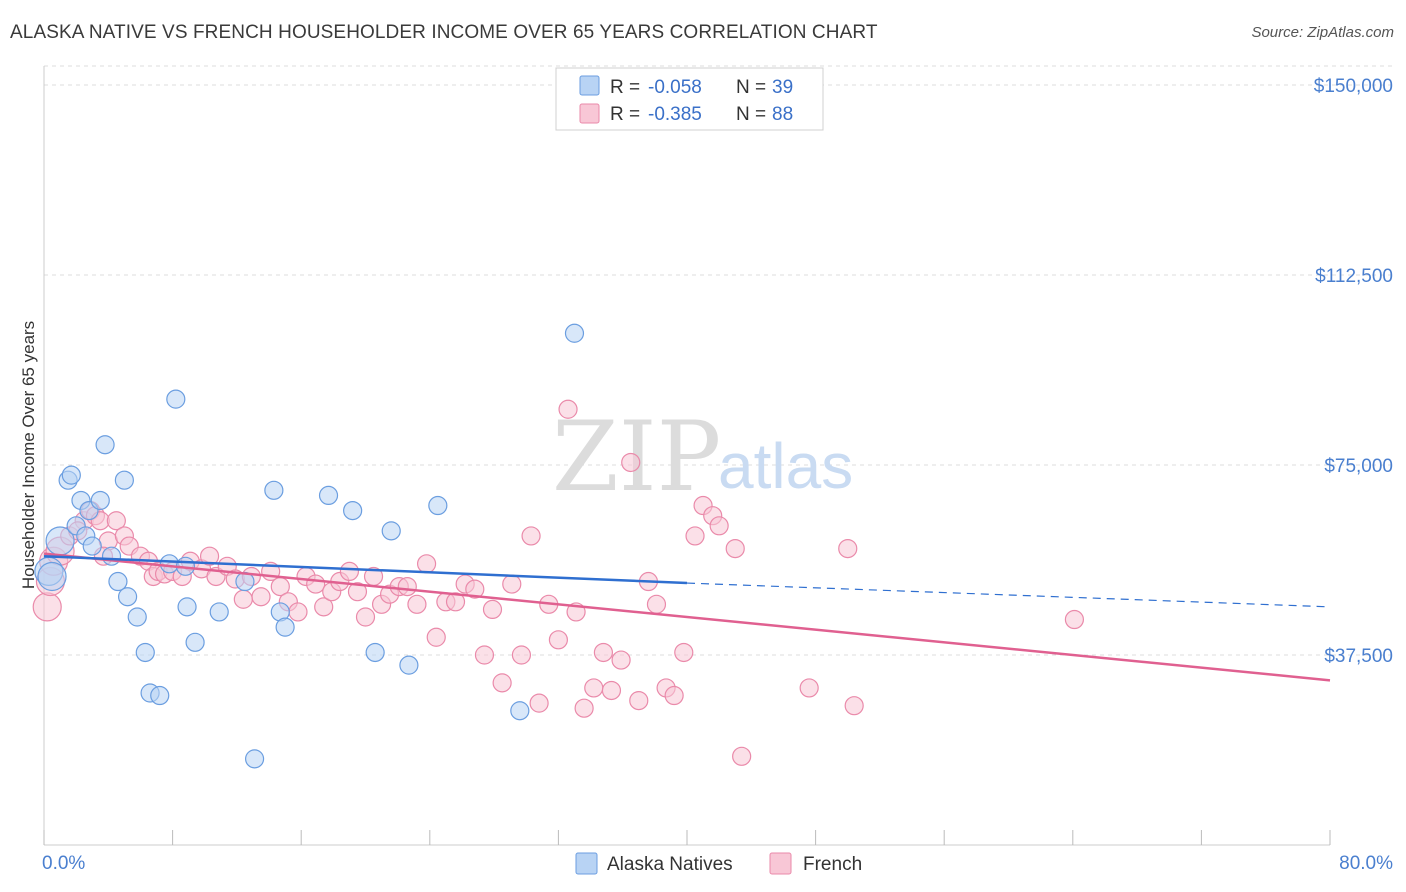 Image resolution: width=1406 pixels, height=892 pixels. Describe the element at coordinates (1322, 32) in the screenshot. I see `source-label: Source: ZipAtlas.com` at that location.